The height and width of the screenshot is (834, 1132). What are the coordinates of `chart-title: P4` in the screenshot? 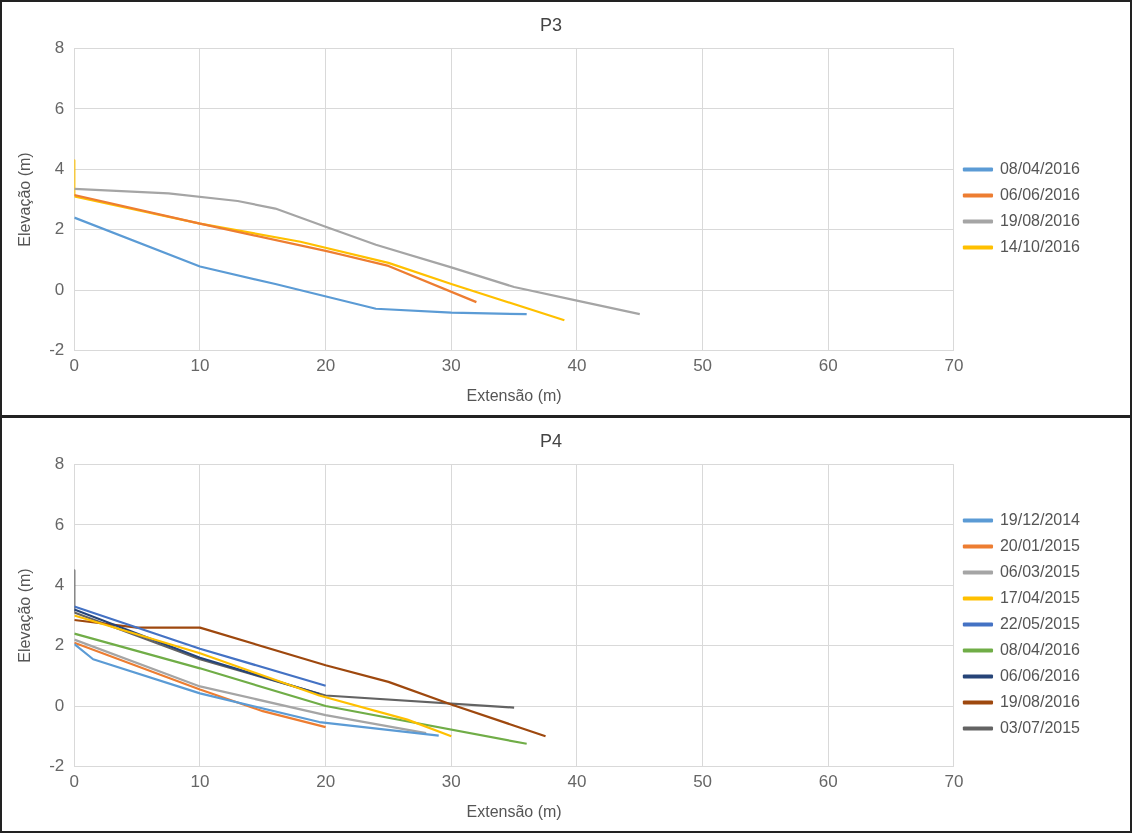 It's located at (551, 440).